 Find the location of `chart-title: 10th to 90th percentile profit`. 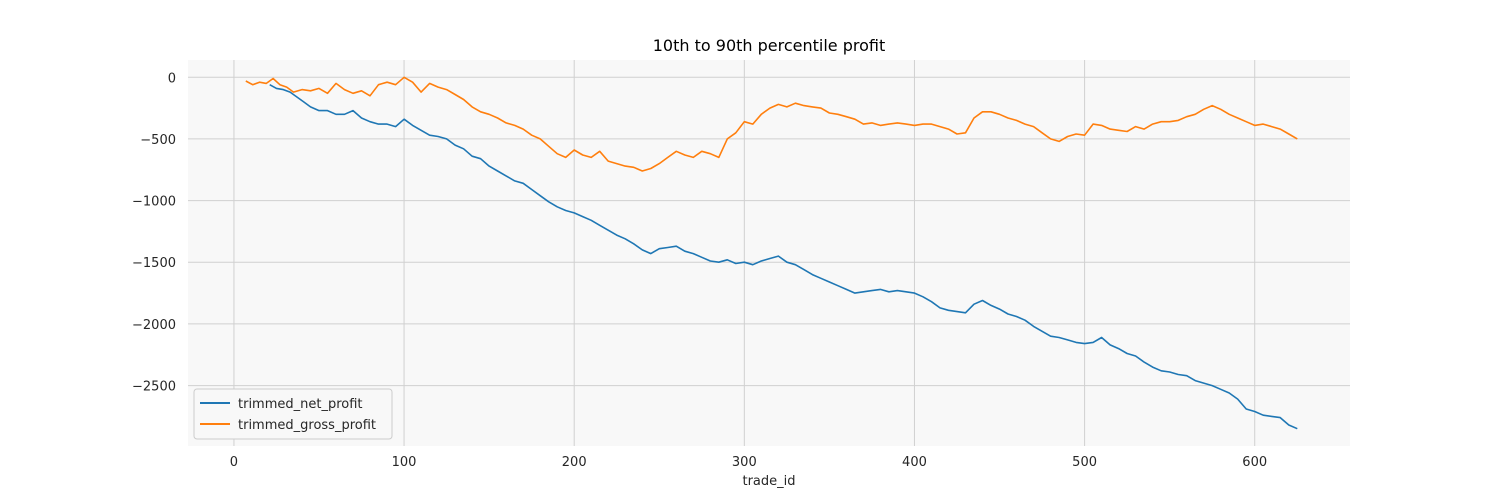

chart-title: 10th to 90th percentile profit is located at coordinates (769, 45).